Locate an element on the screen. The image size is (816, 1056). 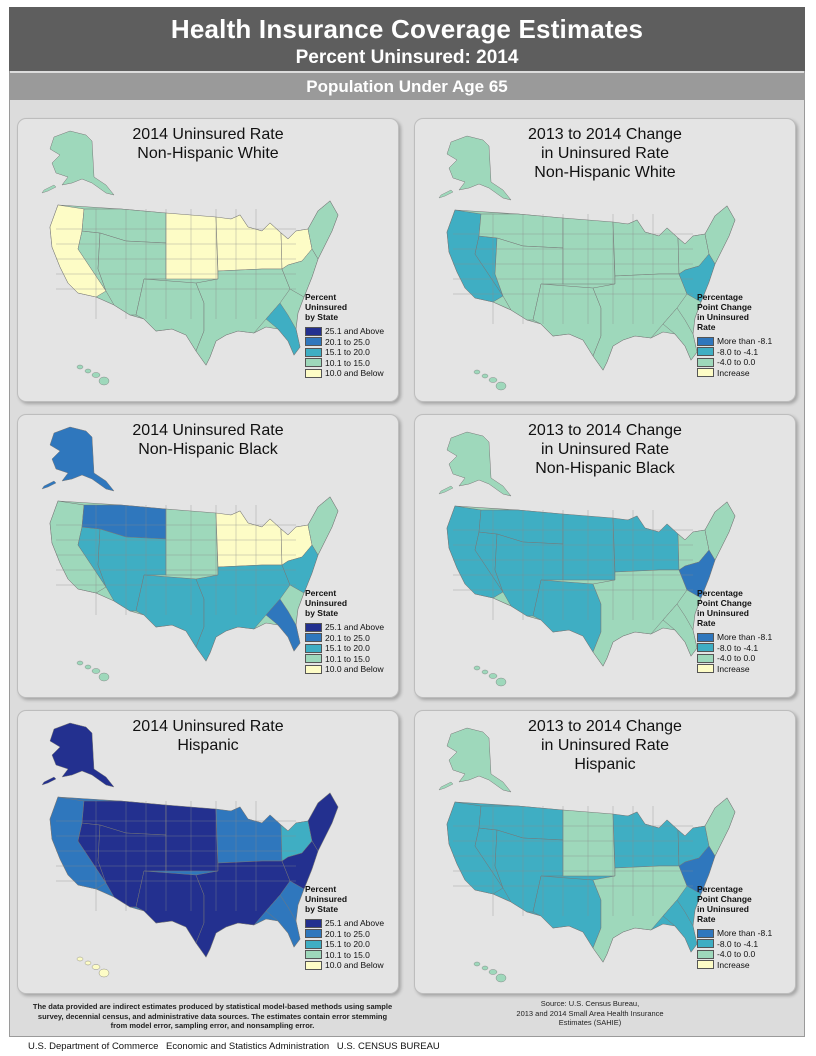
page-title: Health Insurance Coverage Estimates is located at coordinates (407, 29).